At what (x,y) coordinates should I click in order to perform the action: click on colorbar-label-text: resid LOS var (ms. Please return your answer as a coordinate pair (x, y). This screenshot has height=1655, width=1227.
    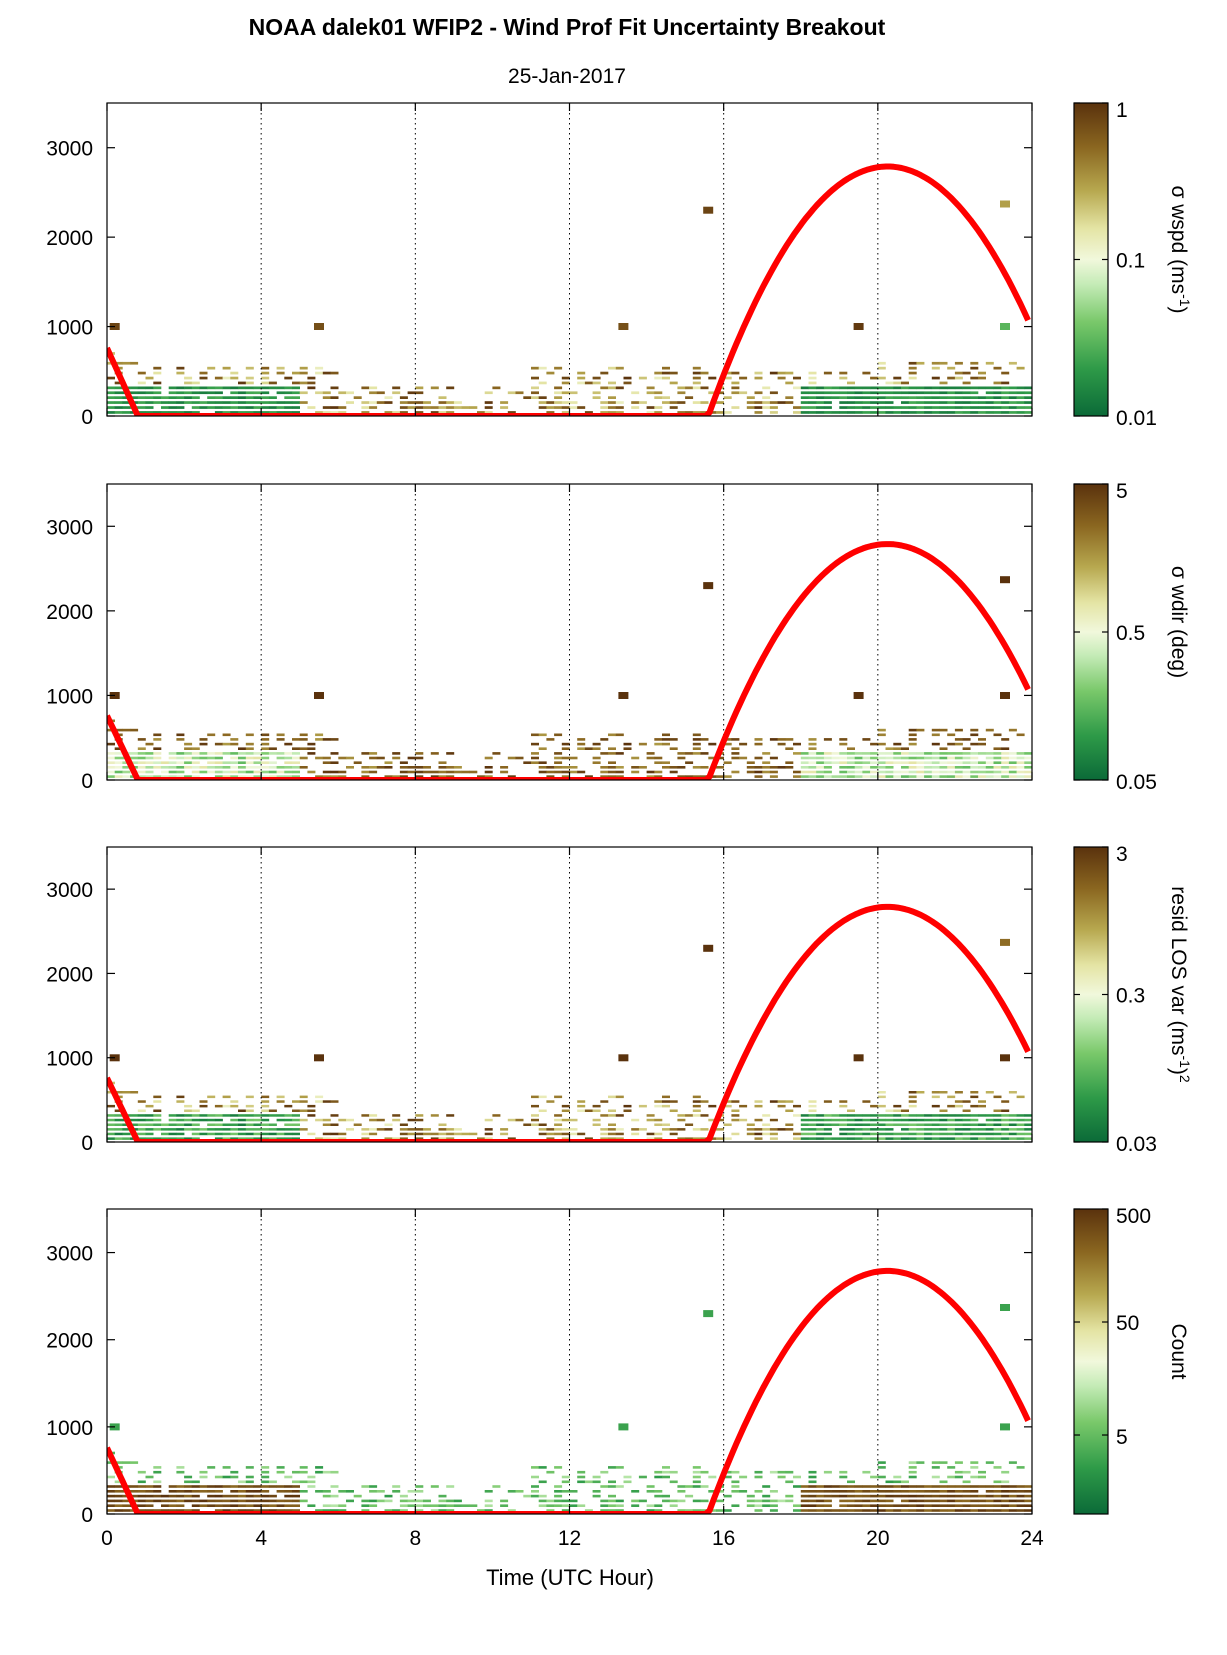
    Looking at the image, I should click on (1178, 970).